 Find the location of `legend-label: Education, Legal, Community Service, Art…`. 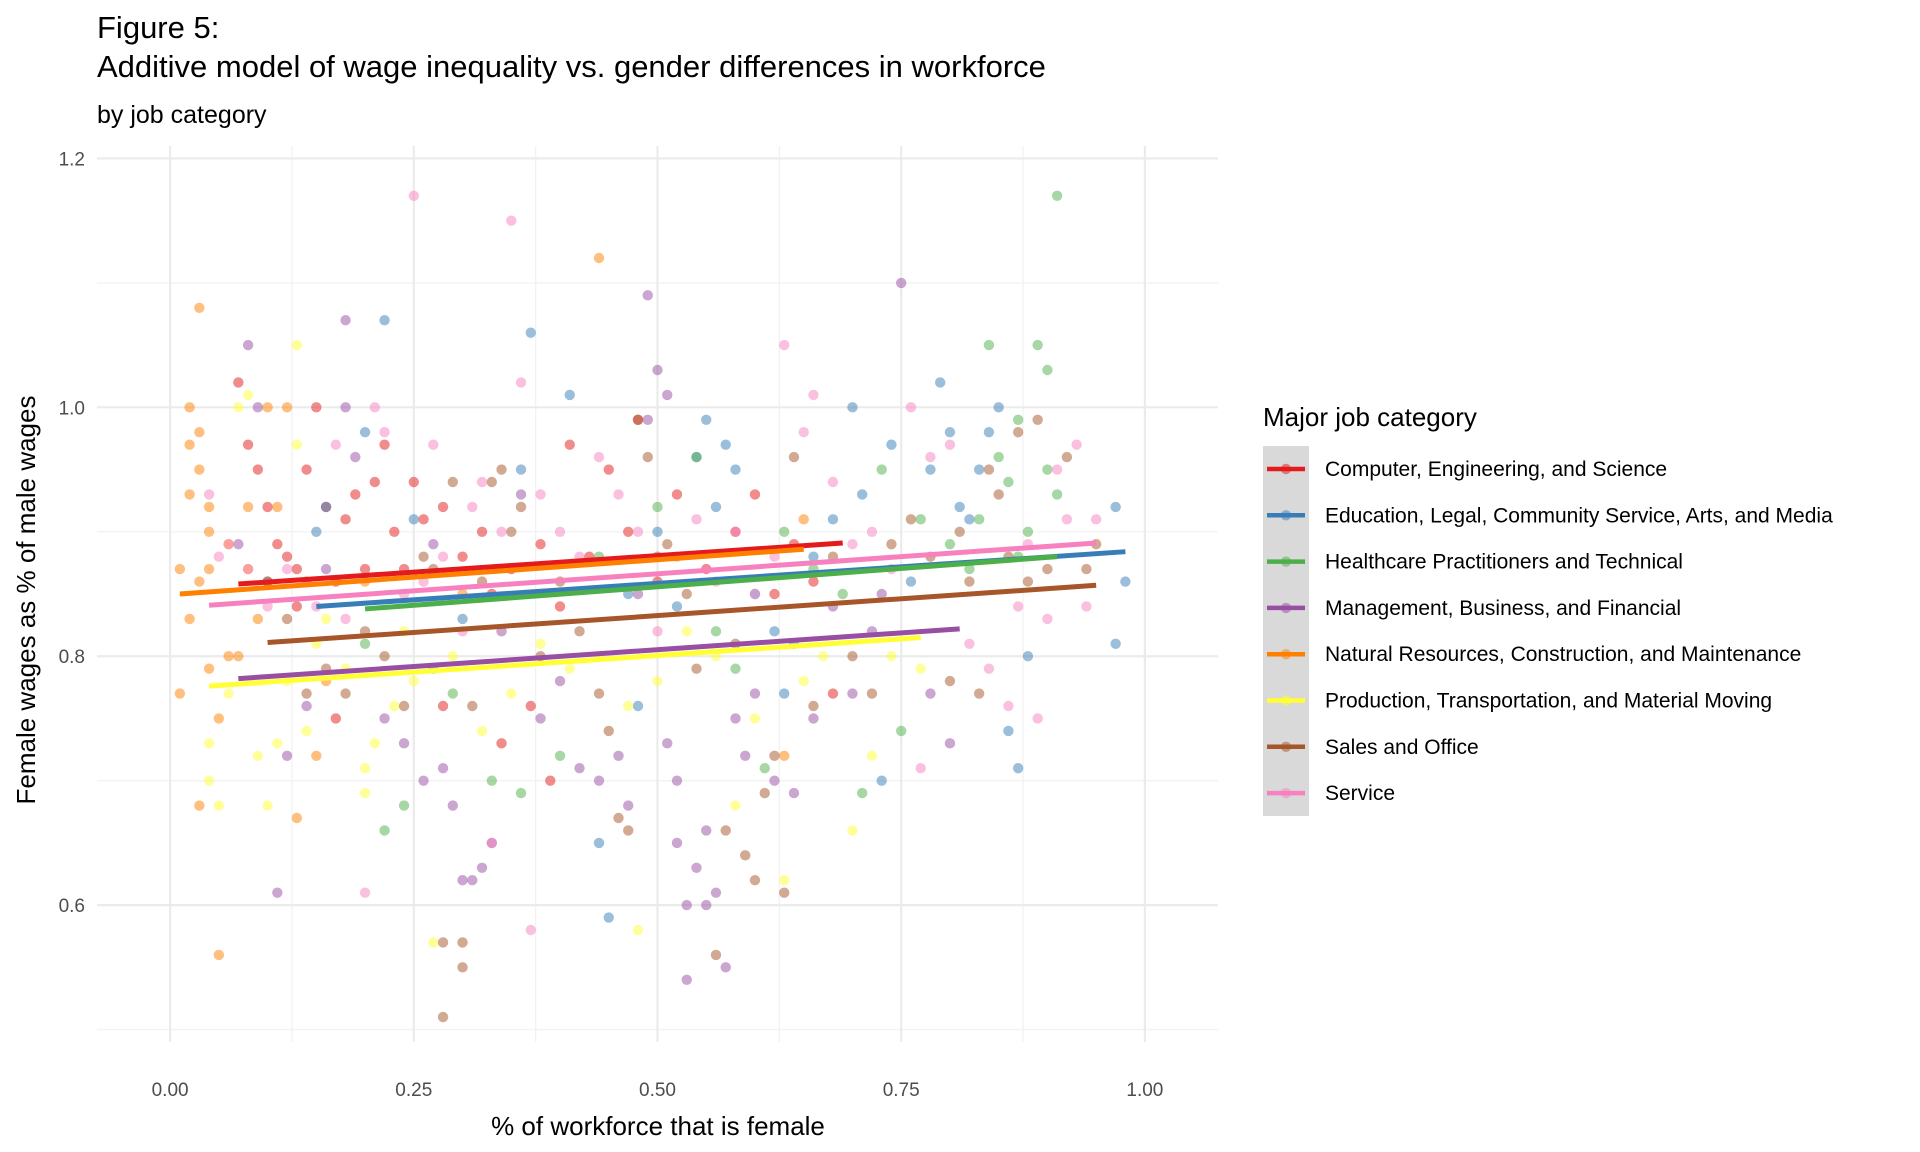

legend-label: Education, Legal, Community Service, Art… is located at coordinates (1579, 515).